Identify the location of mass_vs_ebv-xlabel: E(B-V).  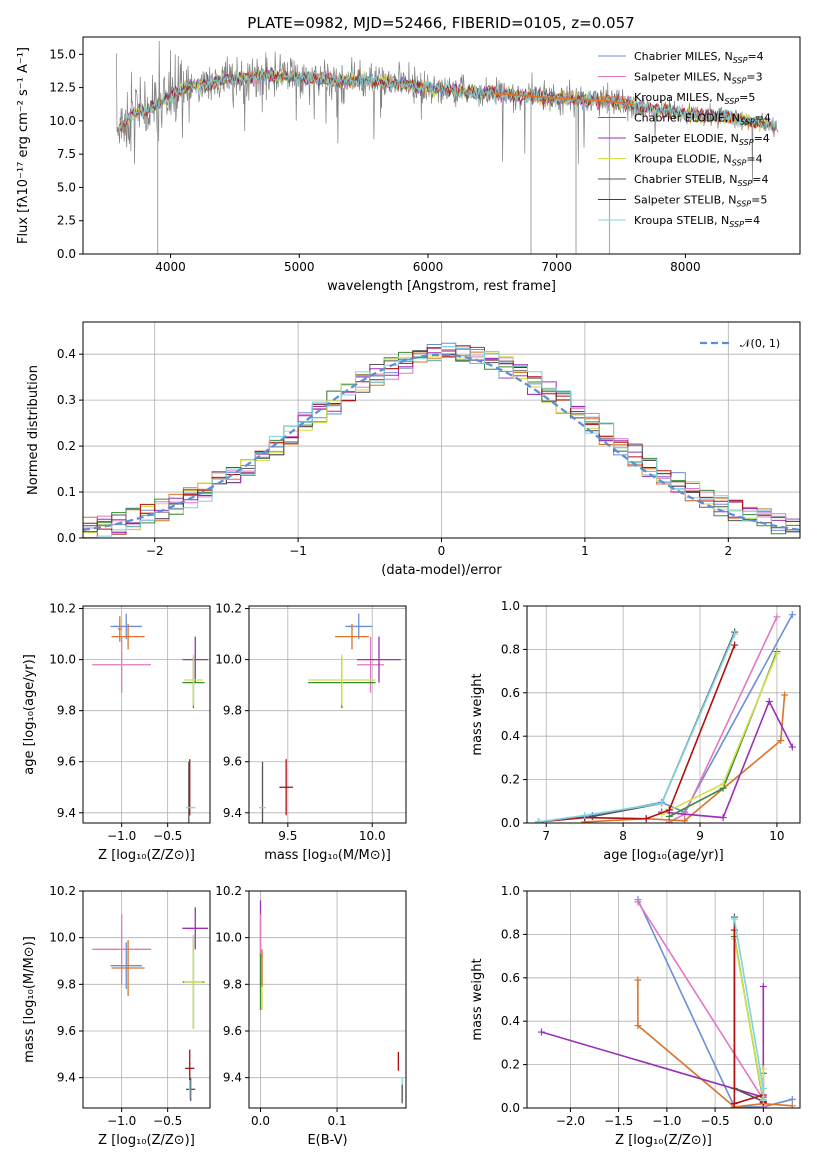
(327, 1140).